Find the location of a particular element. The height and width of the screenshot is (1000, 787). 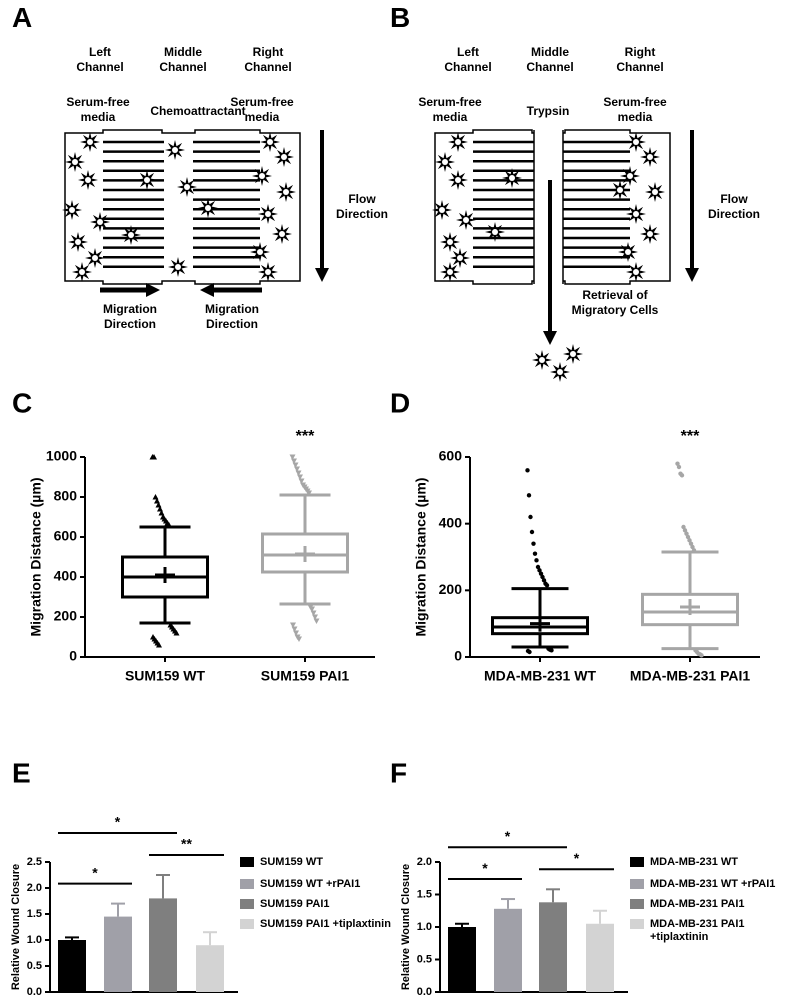

legend-item: SUM159 PAI1 +tiplaxtinin is located at coordinates (511, 924).